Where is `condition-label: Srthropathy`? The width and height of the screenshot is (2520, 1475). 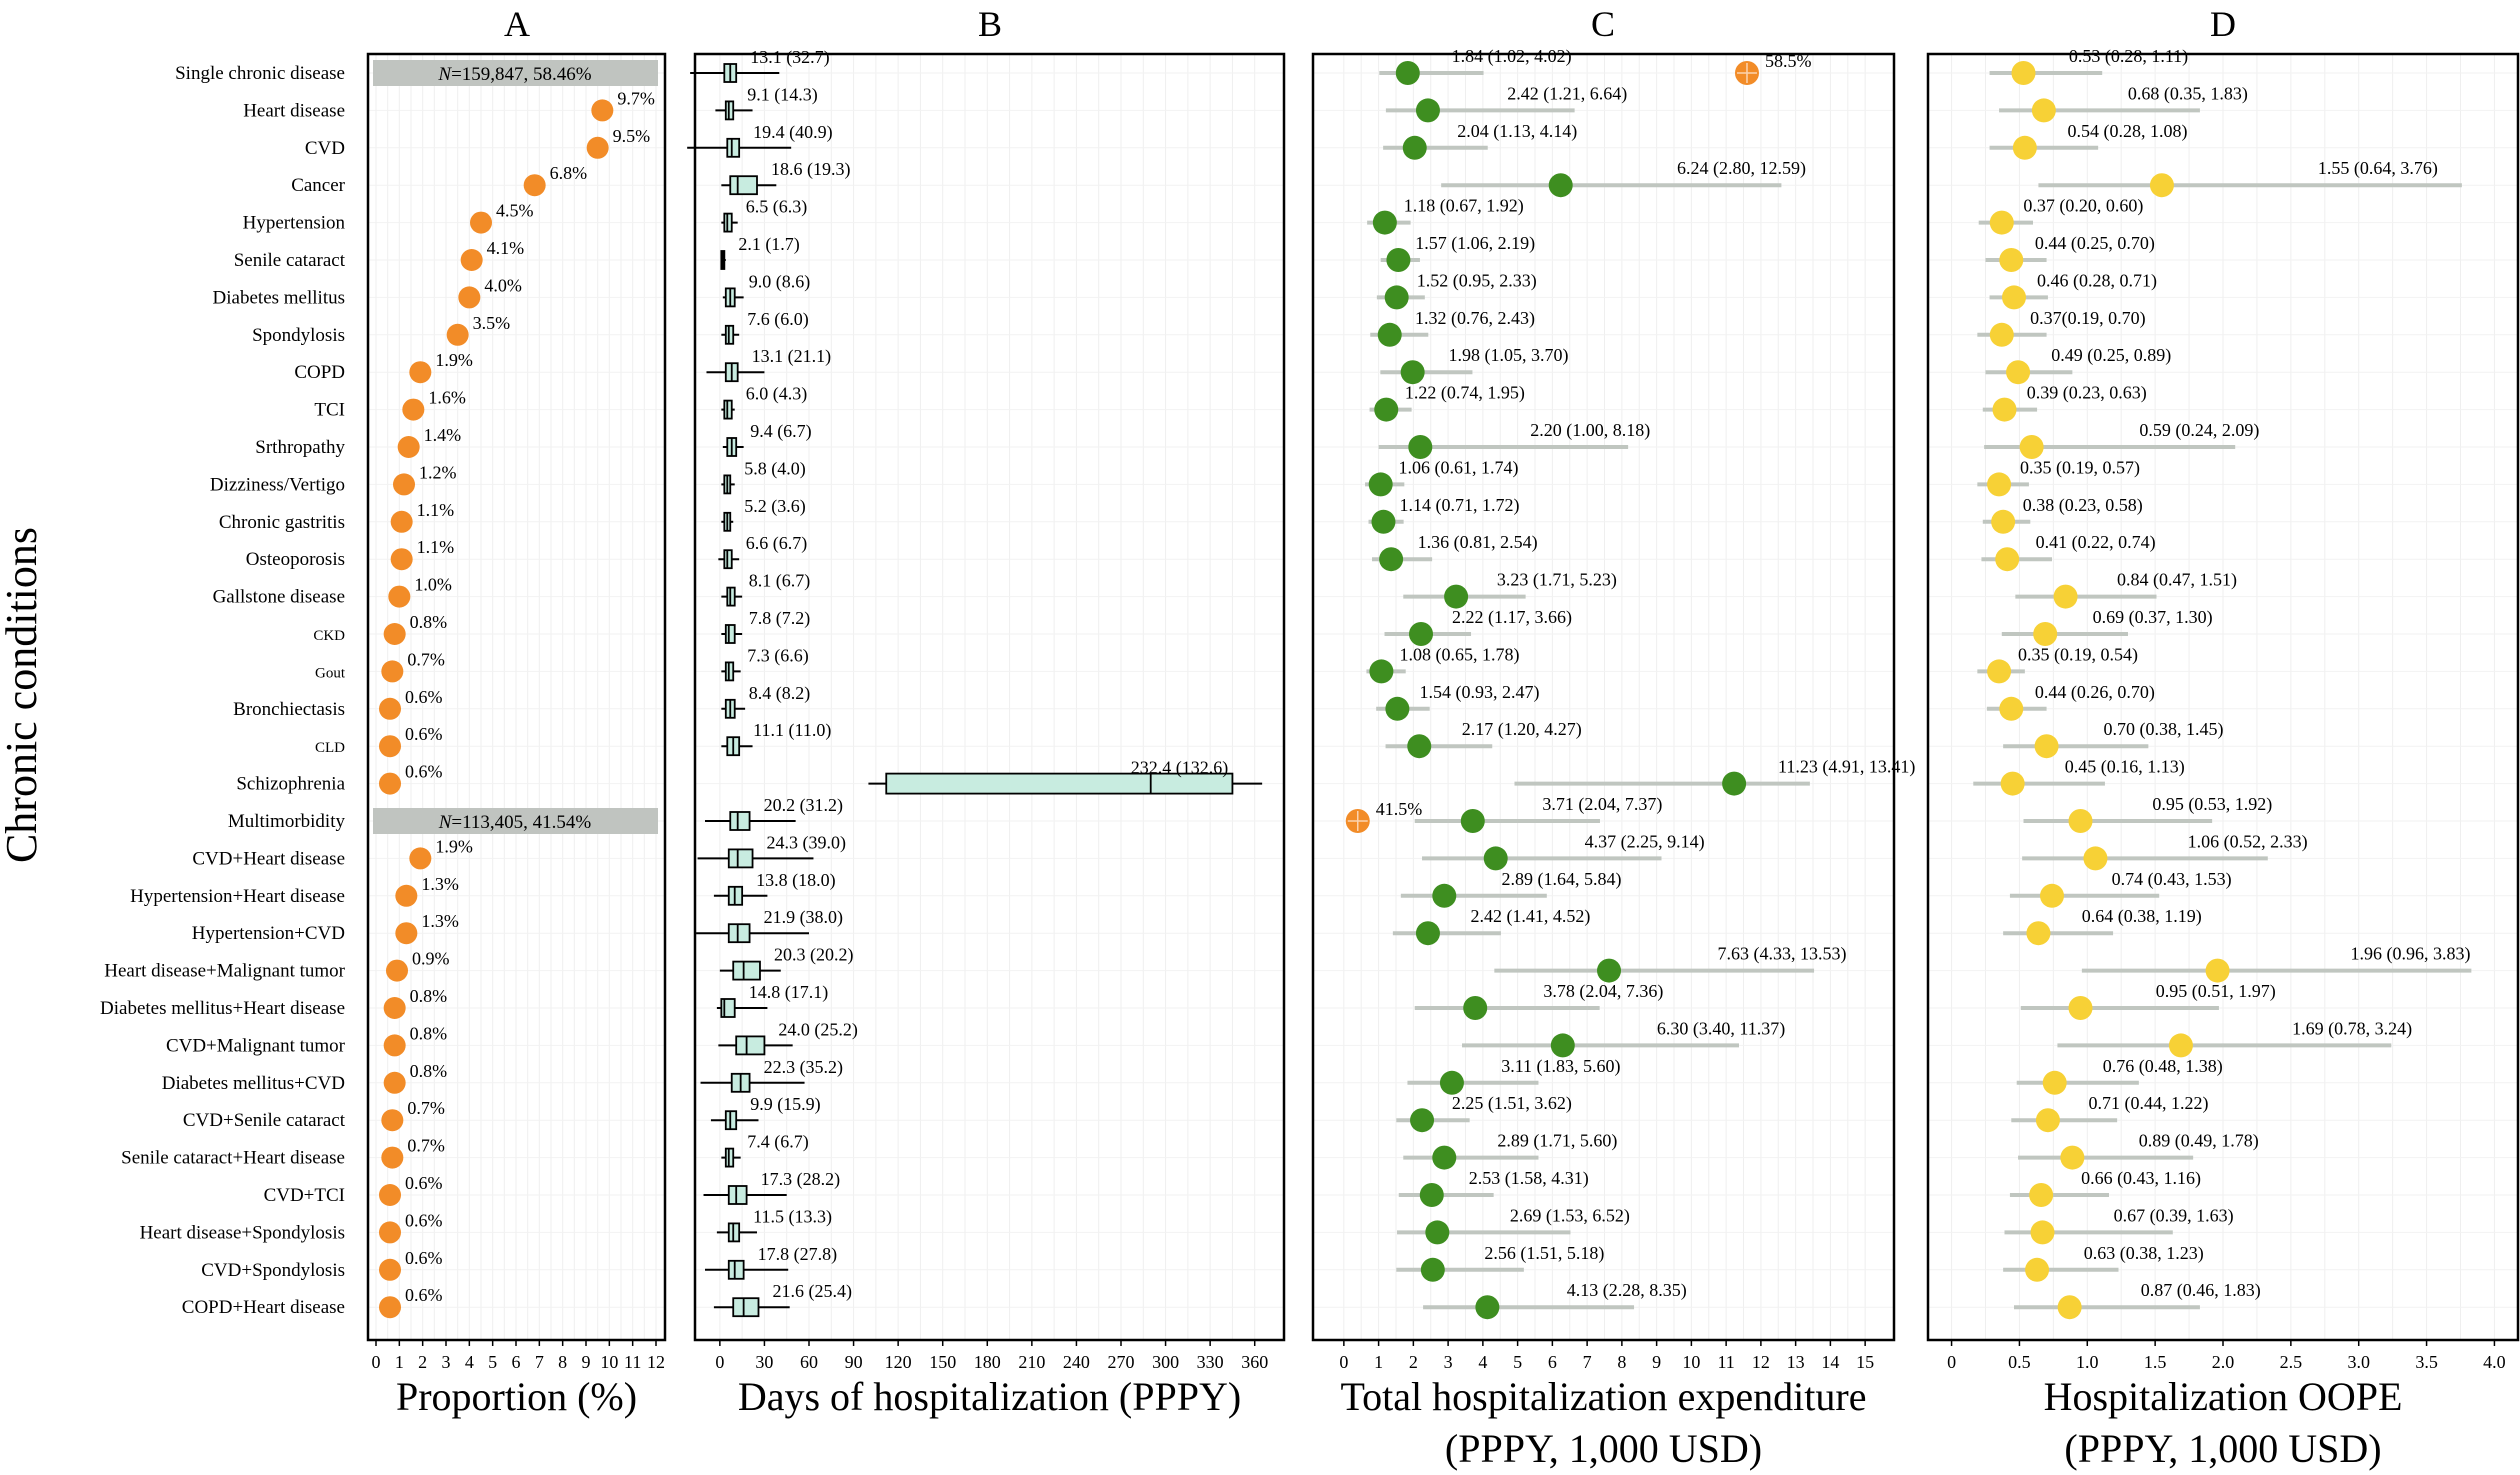
condition-label: Srthropathy is located at coordinates (300, 447).